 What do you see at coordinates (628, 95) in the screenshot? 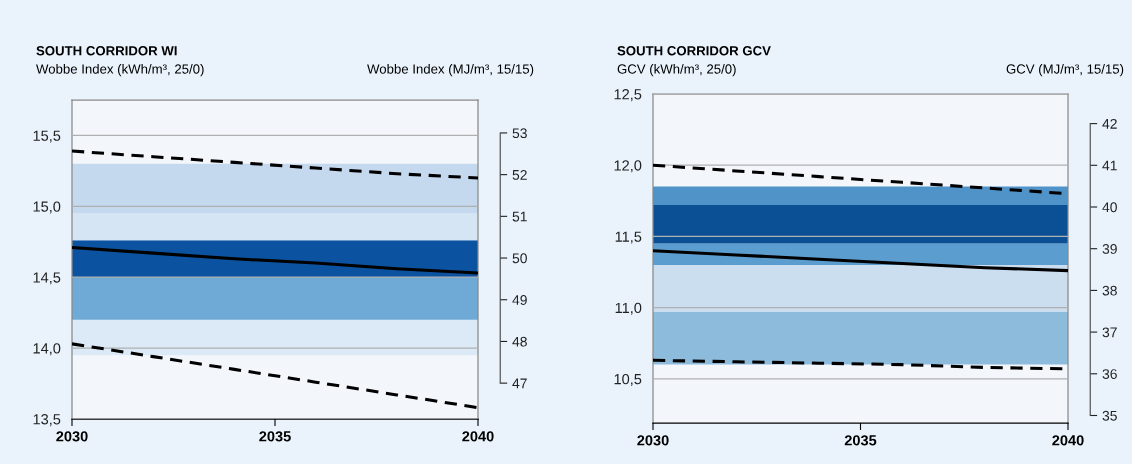
I see `y-tick-label: 12,5` at bounding box center [628, 95].